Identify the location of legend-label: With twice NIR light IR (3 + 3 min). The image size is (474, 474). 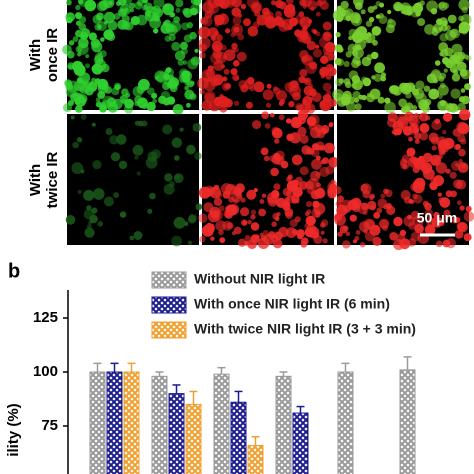
(305, 329).